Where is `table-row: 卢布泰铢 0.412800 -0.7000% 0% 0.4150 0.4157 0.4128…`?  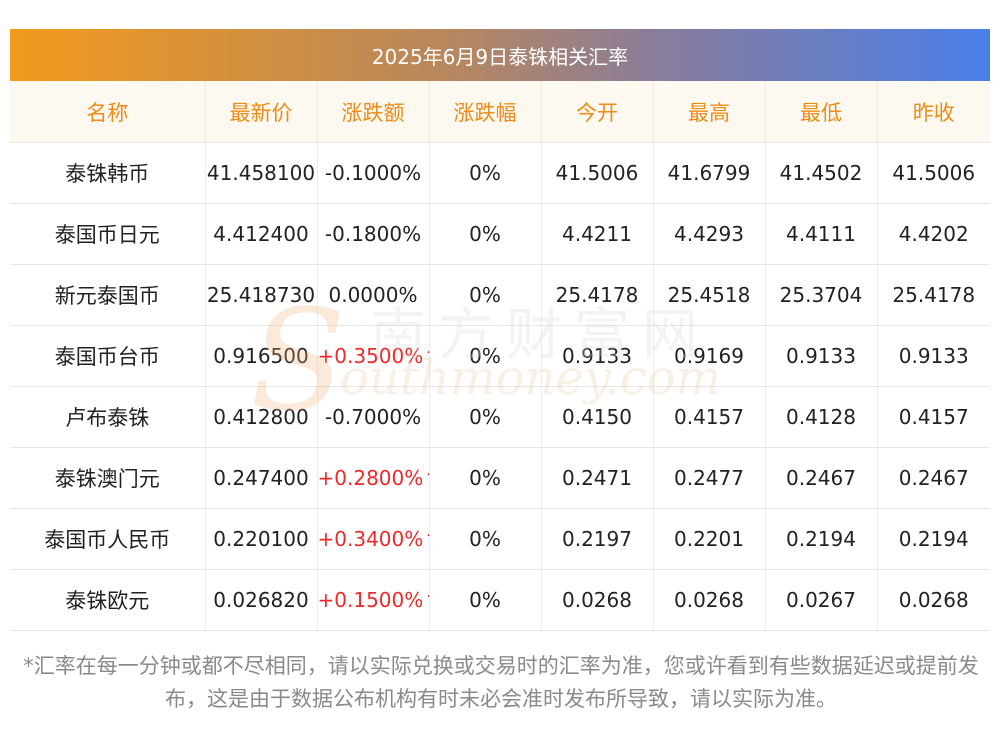
table-row: 卢布泰铢 0.412800 -0.7000% 0% 0.4150 0.4157 0.4128… is located at coordinates (500, 417).